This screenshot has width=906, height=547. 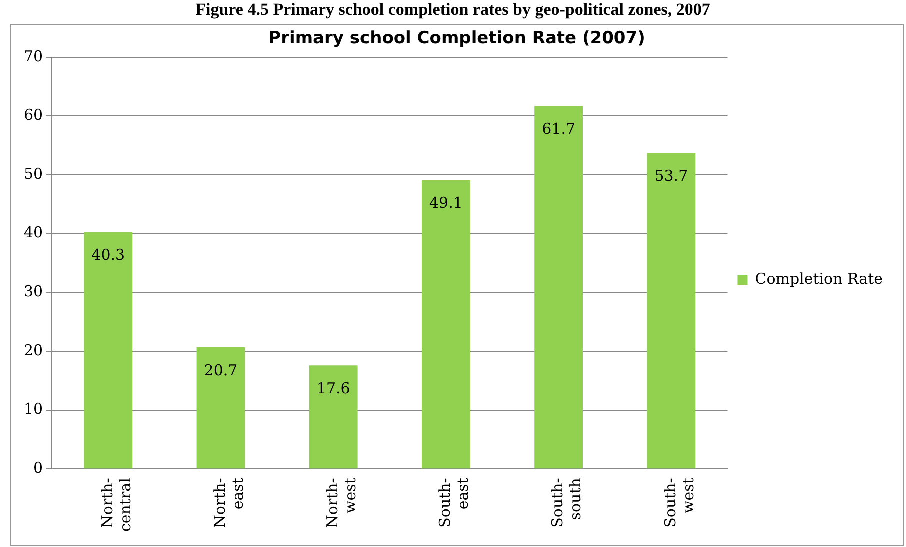 I want to click on caption: Figure 4.5 Primary school completion rates by geo-political zones, 2007, so click(x=453, y=10).